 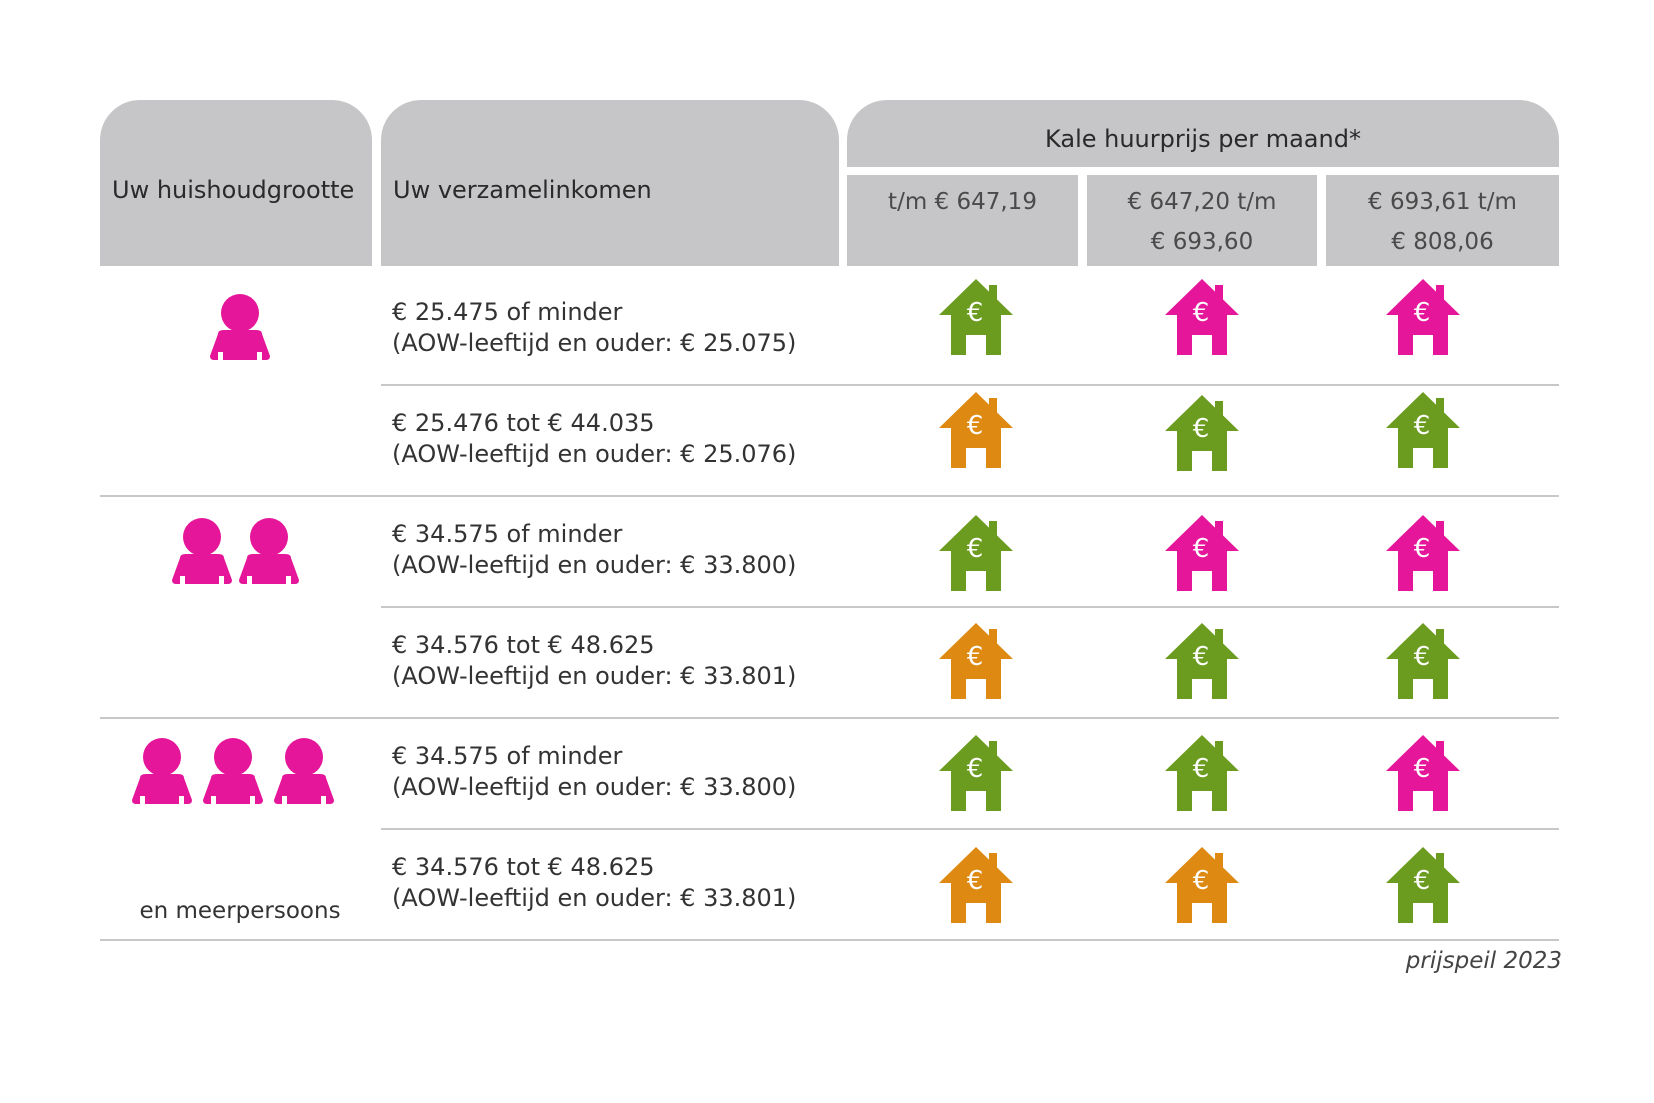 What do you see at coordinates (594, 676) in the screenshot?
I see `income-row-4-line2: (AOW-leeftijd en ouder: € 33.801)` at bounding box center [594, 676].